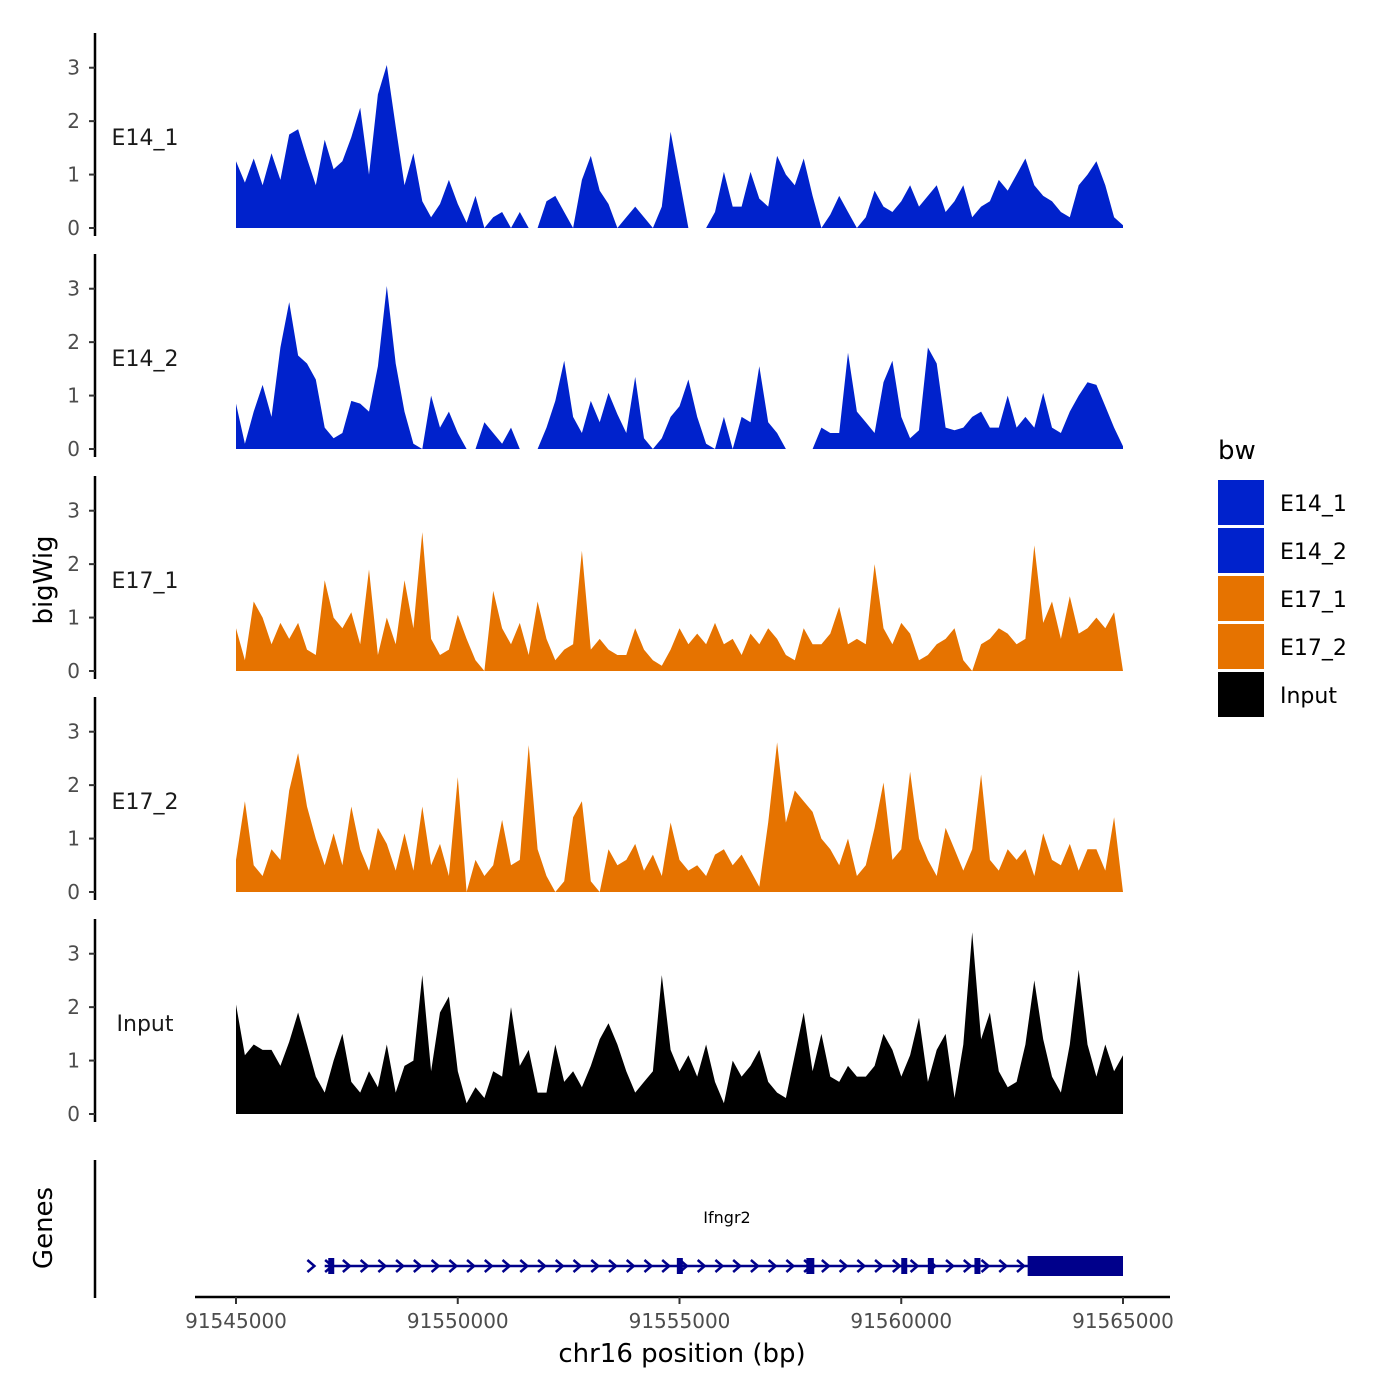 The height and width of the screenshot is (1400, 1400). I want to click on legend-label-E17_2: E17_2, so click(1313, 648).